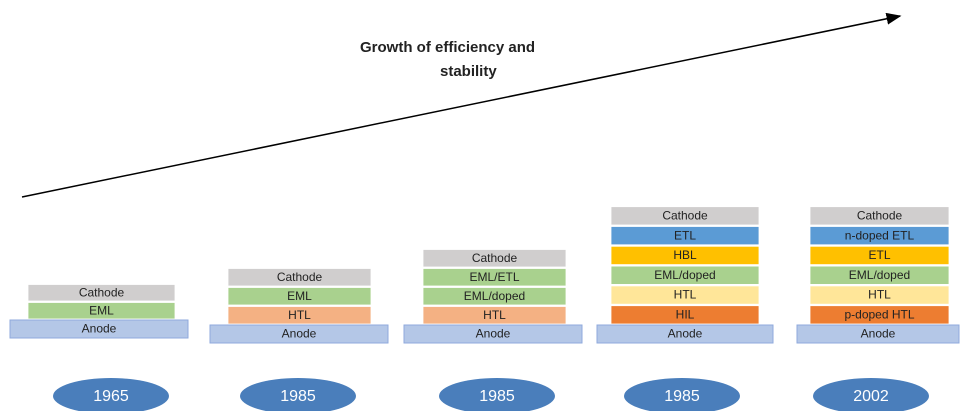 Image resolution: width=961 pixels, height=411 pixels. Describe the element at coordinates (468, 71) in the screenshot. I see `title-line: stability` at that location.